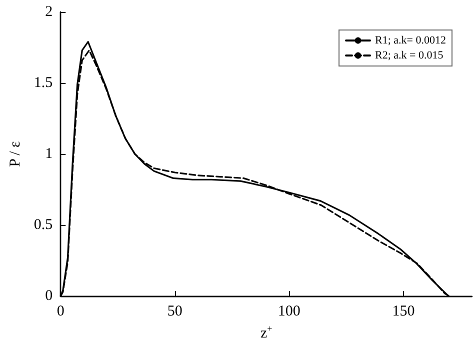  What do you see at coordinates (403, 312) in the screenshot?
I see `x-tick-label: 150` at bounding box center [403, 312].